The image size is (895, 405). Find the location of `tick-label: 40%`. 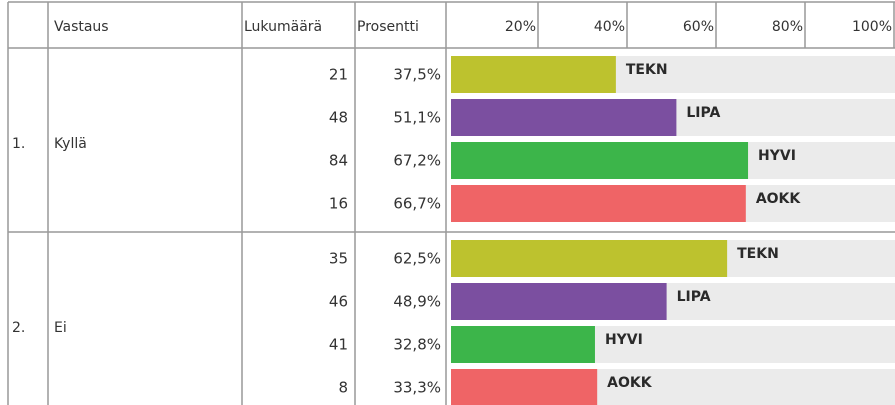

tick-label: 40% is located at coordinates (609, 27).